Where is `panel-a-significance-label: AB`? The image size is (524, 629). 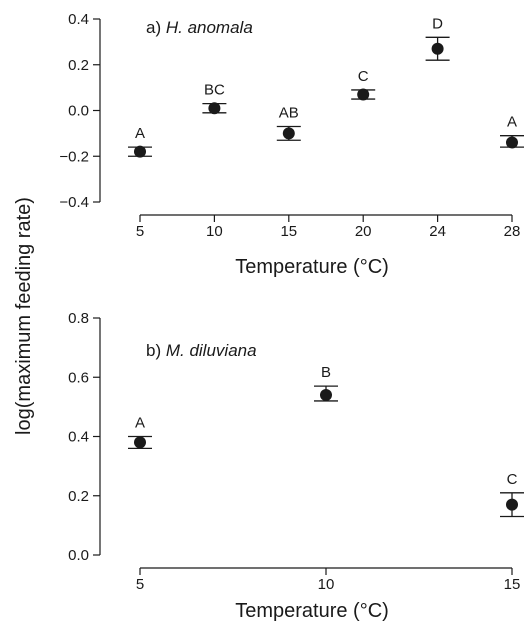 panel-a-significance-label: AB is located at coordinates (289, 113).